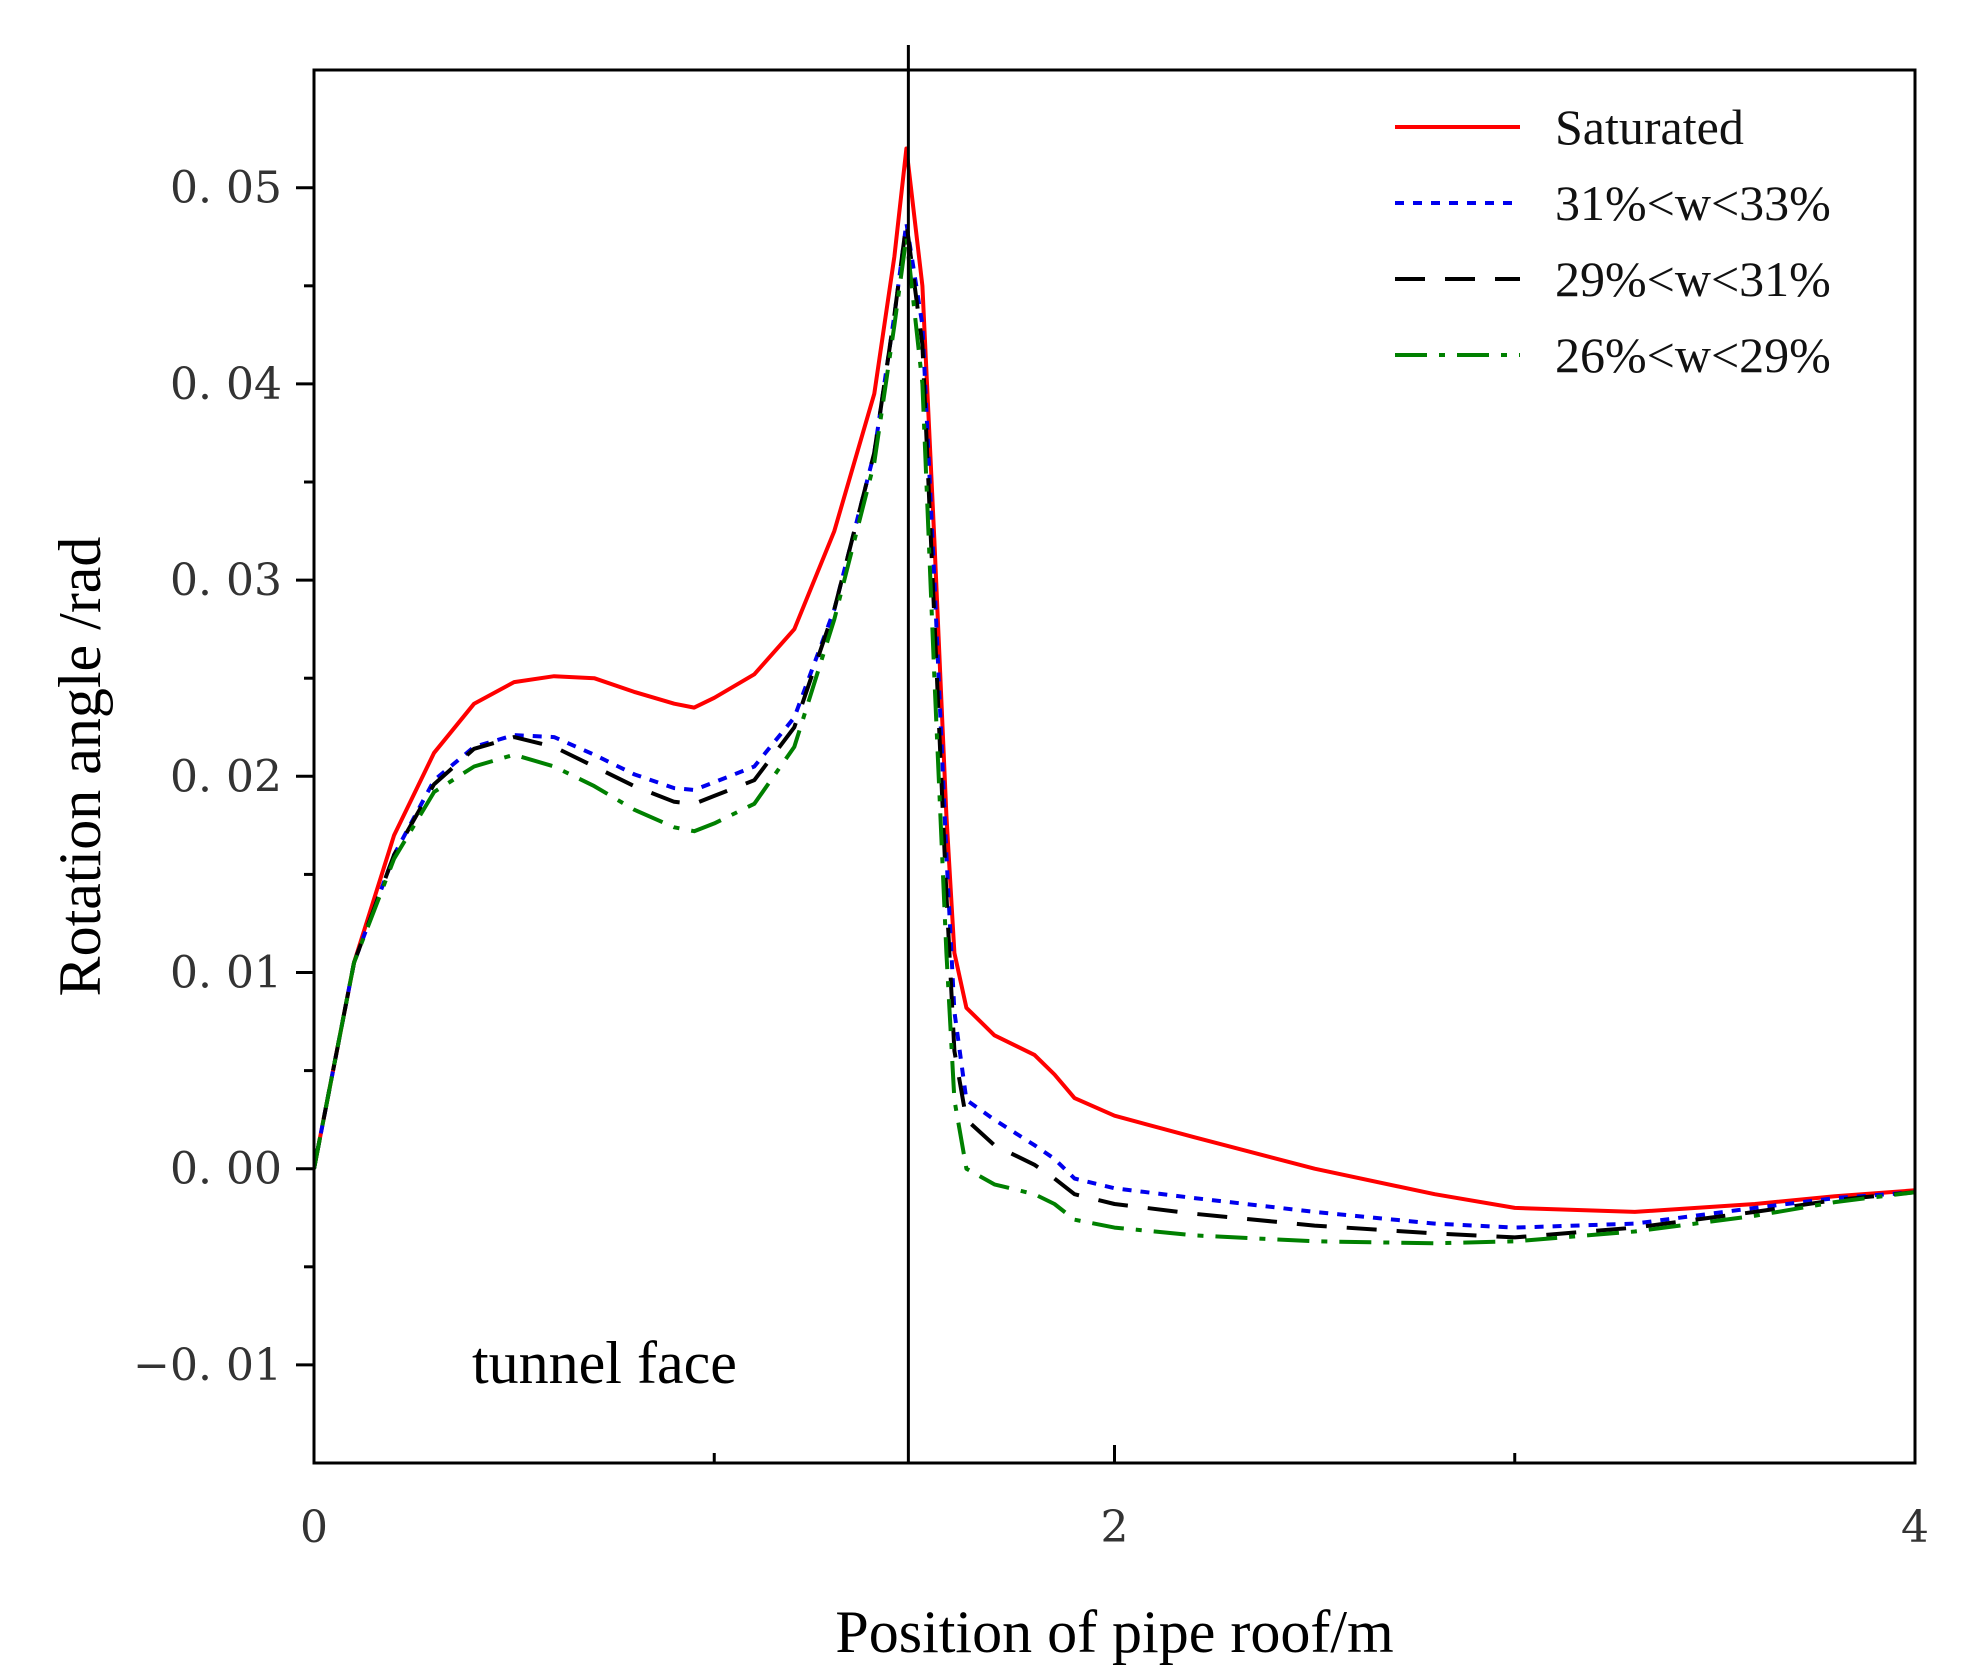 The height and width of the screenshot is (1680, 1968). Describe the element at coordinates (1915, 1527) in the screenshot. I see `x-tick-label: 4` at that location.